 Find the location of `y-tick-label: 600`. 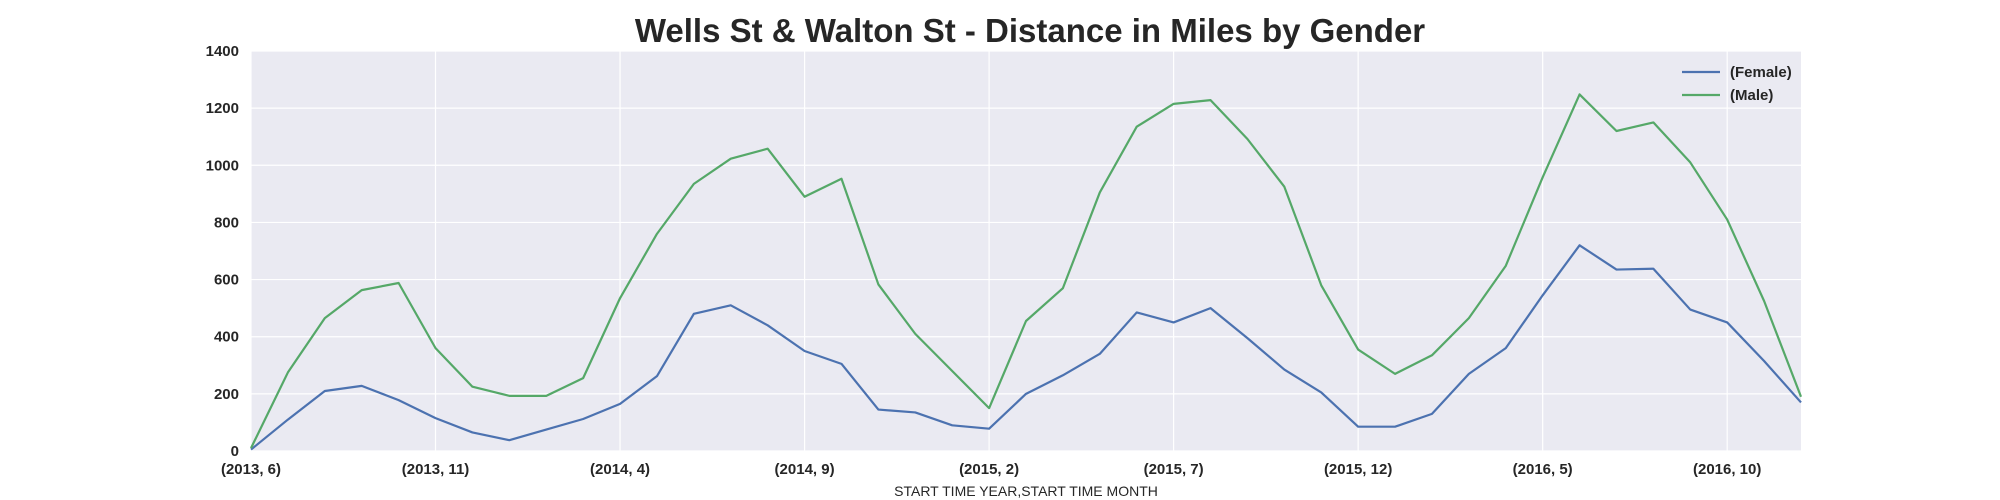

y-tick-label: 600 is located at coordinates (226, 280).